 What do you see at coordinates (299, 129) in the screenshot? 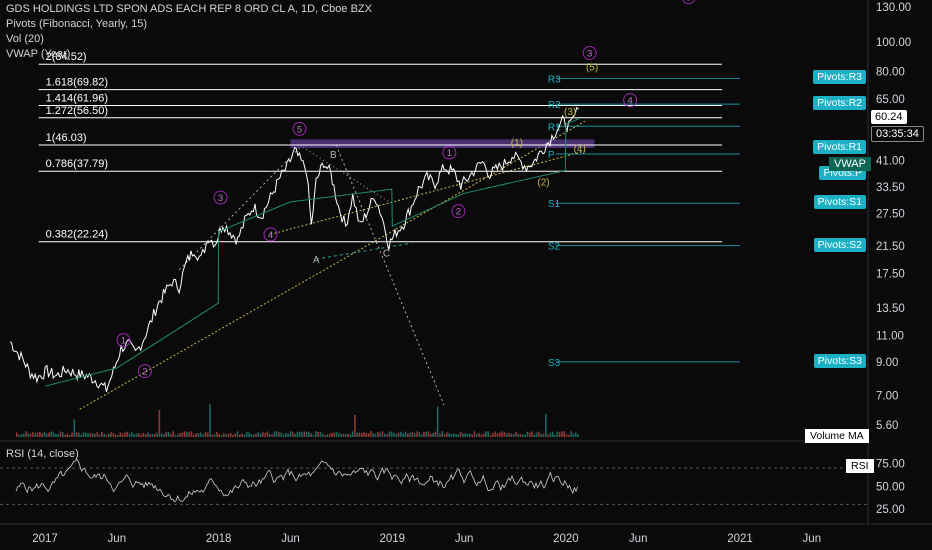
I see `wave-label: 5` at bounding box center [299, 129].